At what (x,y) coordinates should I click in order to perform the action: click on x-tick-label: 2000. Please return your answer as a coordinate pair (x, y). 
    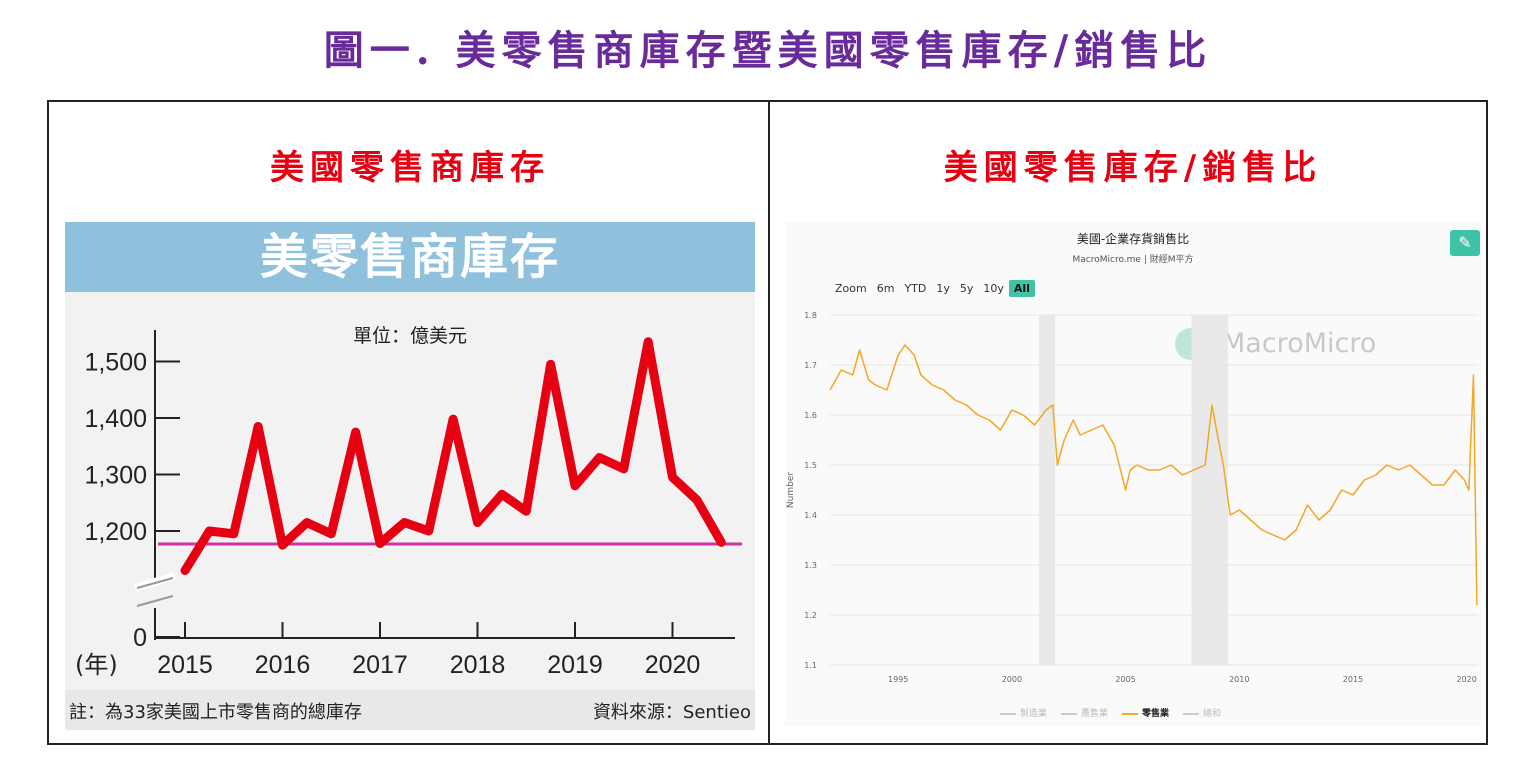
    Looking at the image, I should click on (1012, 679).